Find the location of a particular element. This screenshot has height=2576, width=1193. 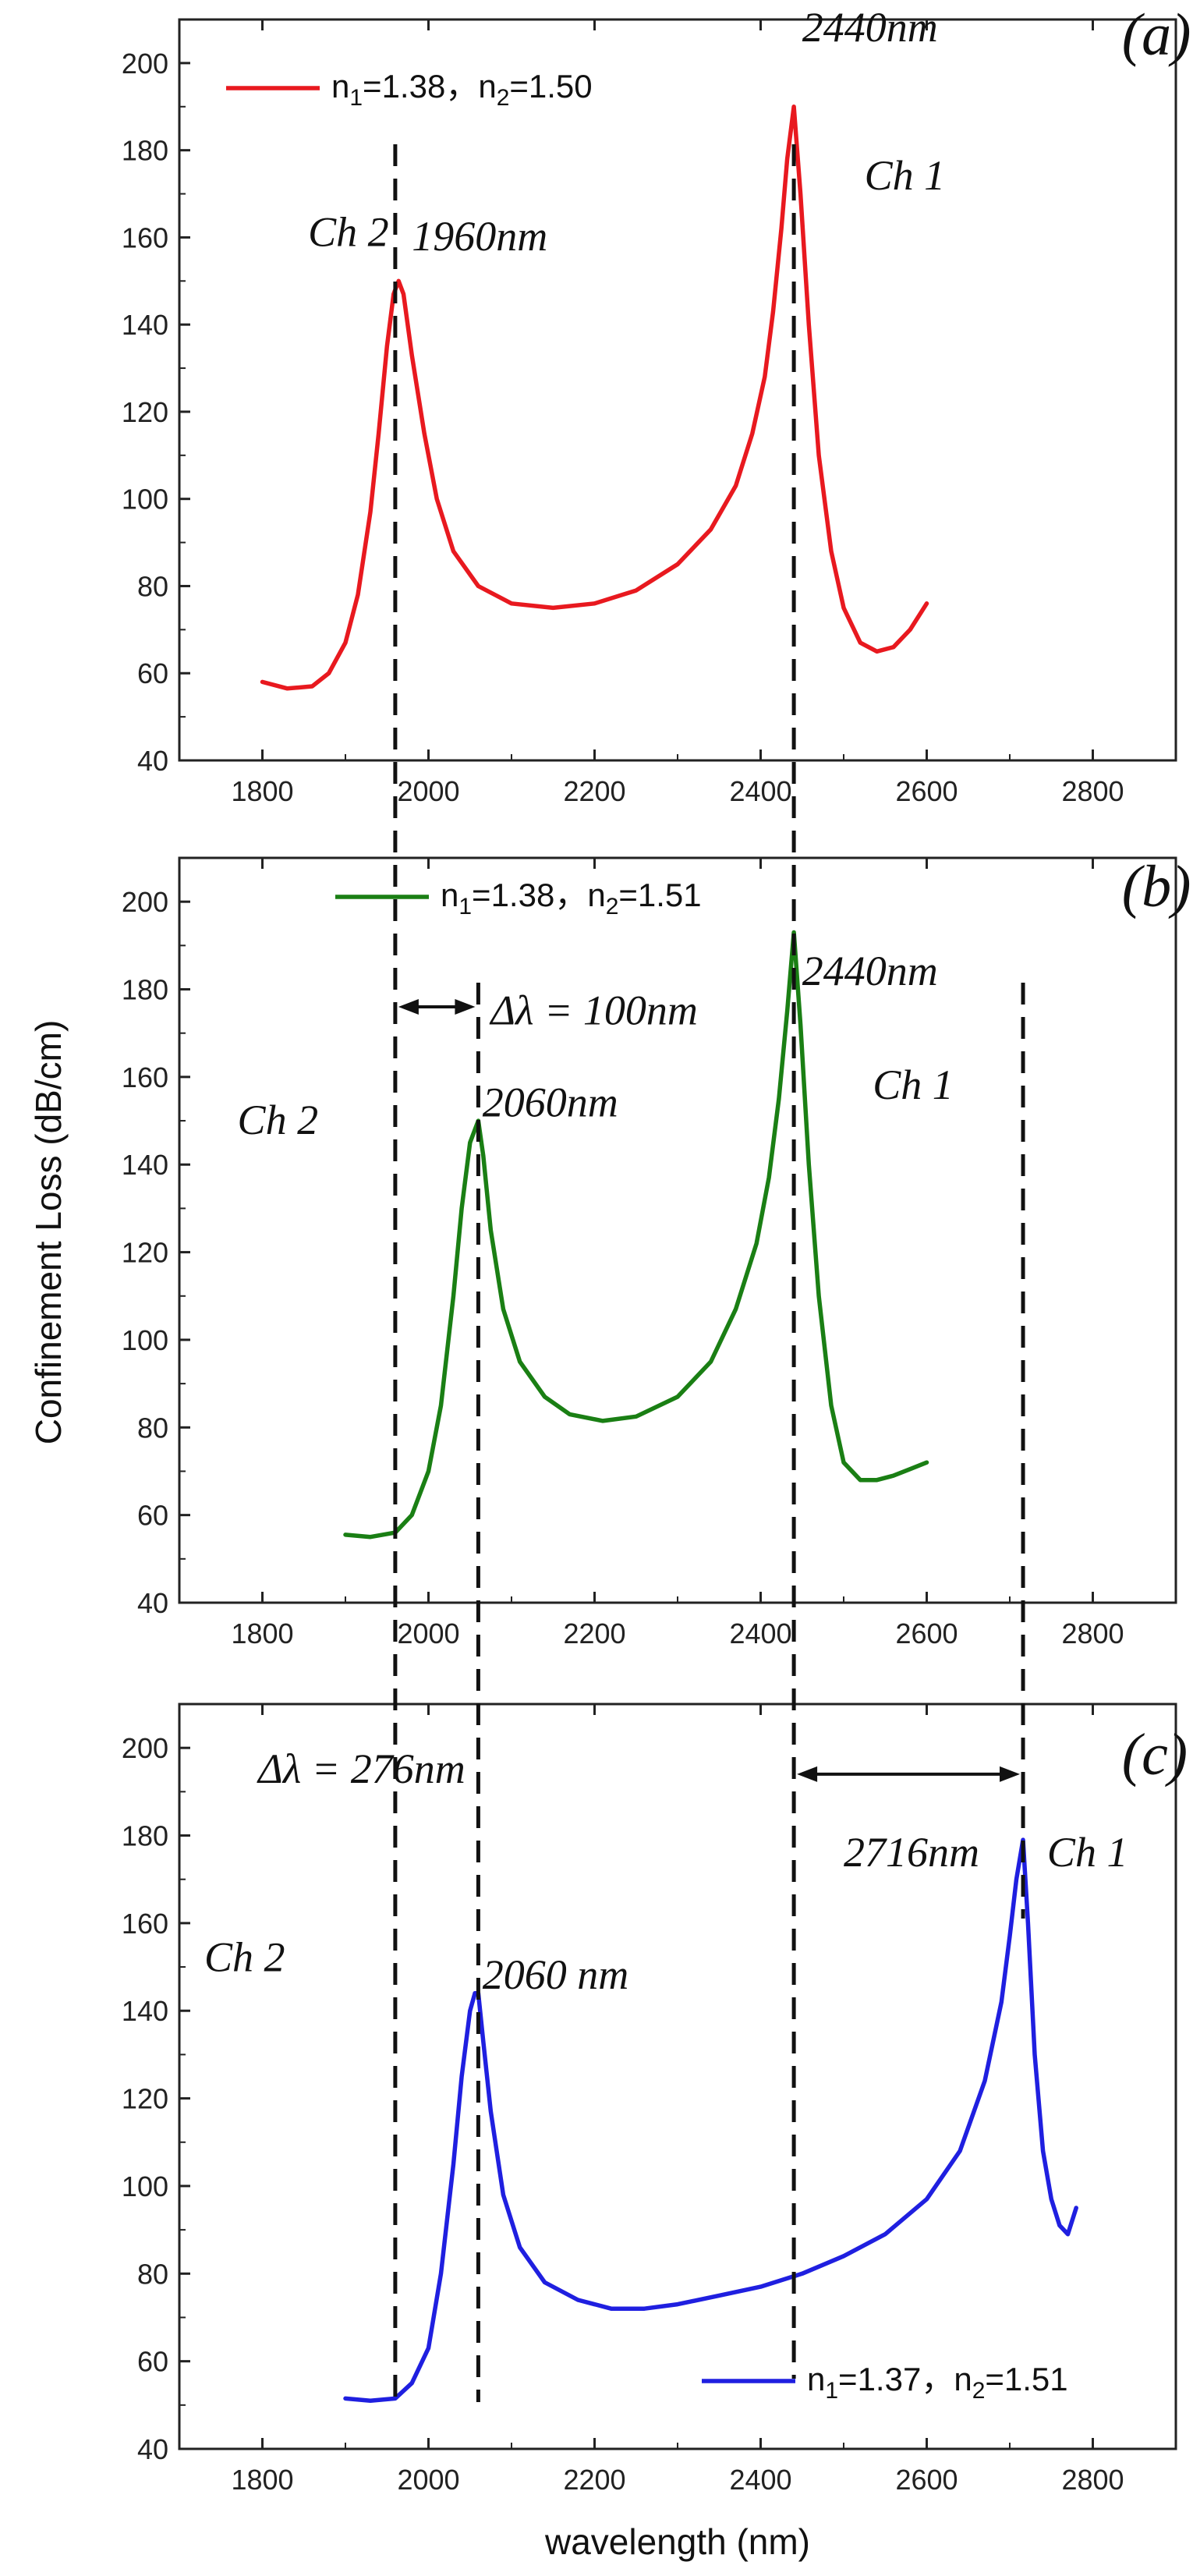

annotation: Δλ = 100nm is located at coordinates (593, 1010).